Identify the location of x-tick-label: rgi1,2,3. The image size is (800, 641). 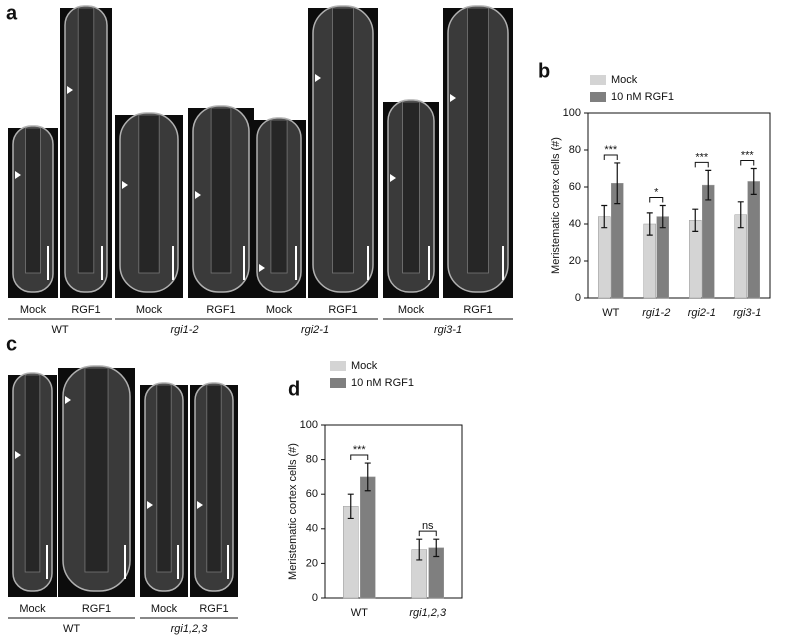
(428, 613).